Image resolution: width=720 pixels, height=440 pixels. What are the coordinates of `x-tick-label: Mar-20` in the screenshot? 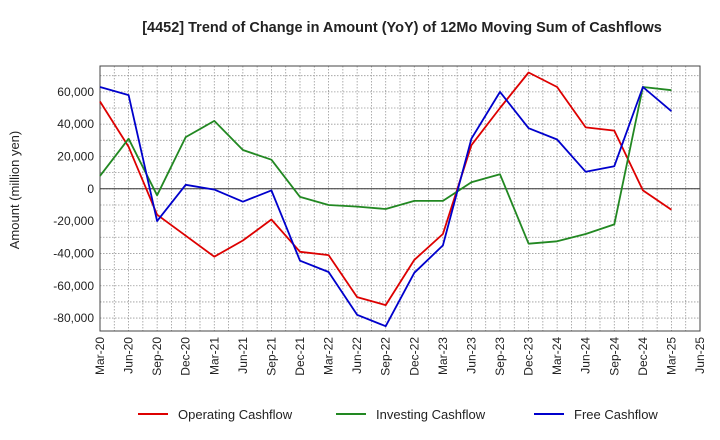 It's located at (100, 356).